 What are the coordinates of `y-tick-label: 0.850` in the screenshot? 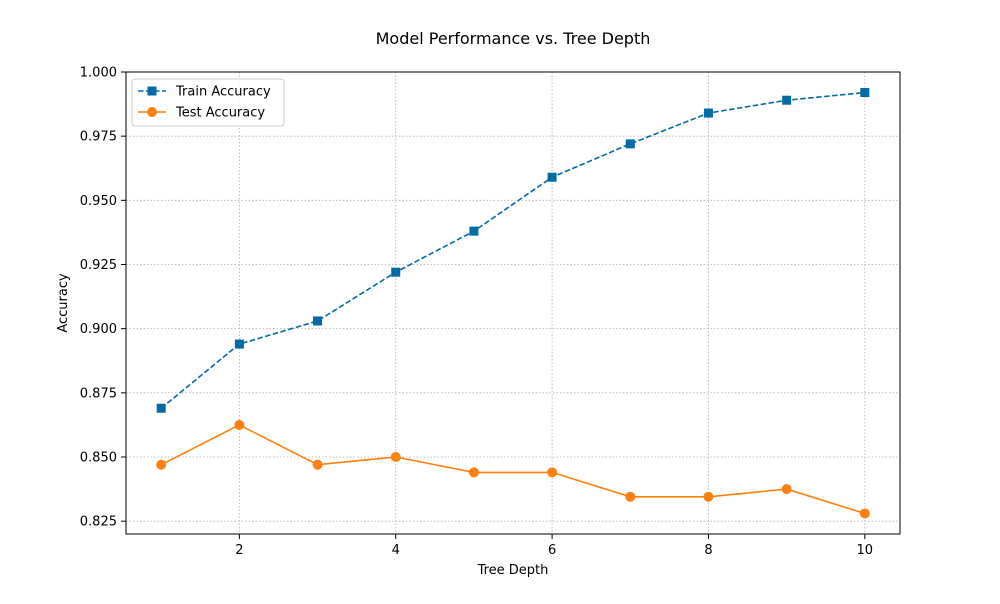 It's located at (98, 458).